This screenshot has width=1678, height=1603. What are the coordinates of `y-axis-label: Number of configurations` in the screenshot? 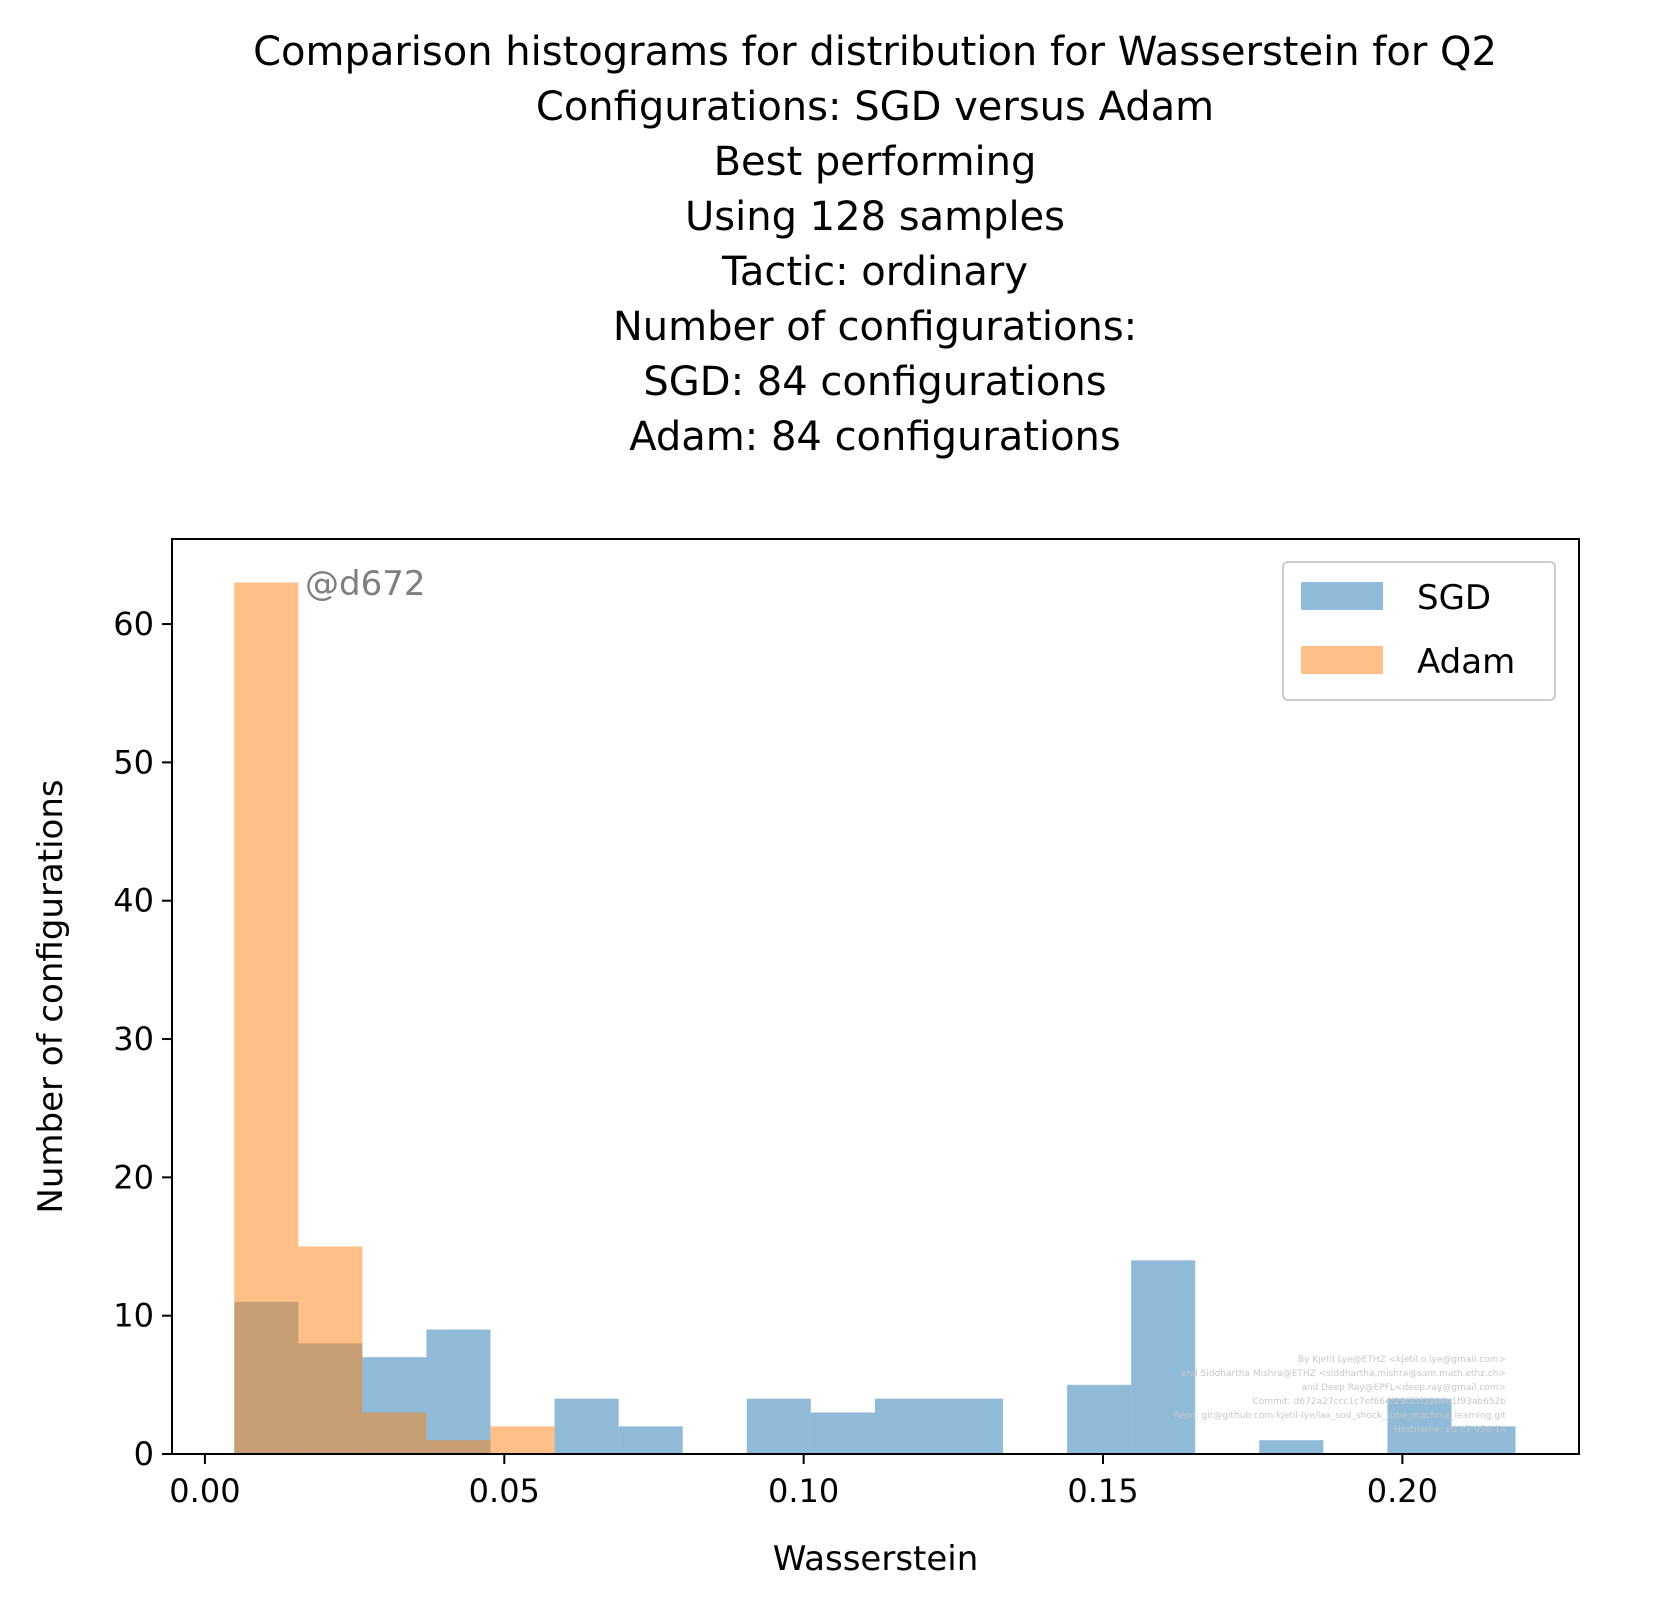 It's located at (51, 996).